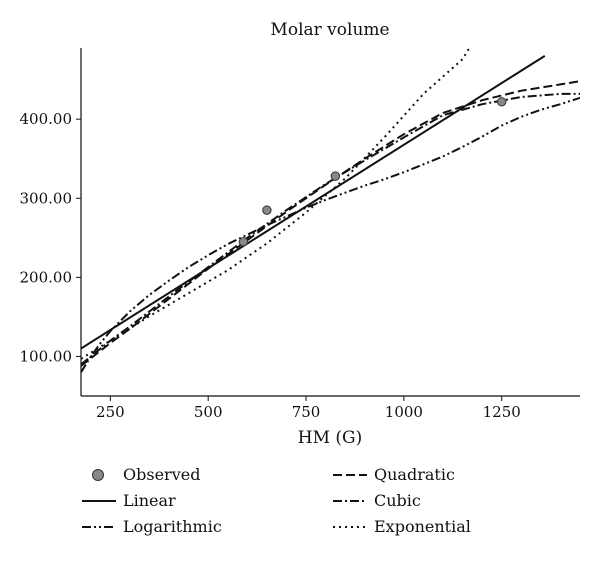  Describe the element at coordinates (404, 412) in the screenshot. I see `x-tick-label: 1000` at that location.